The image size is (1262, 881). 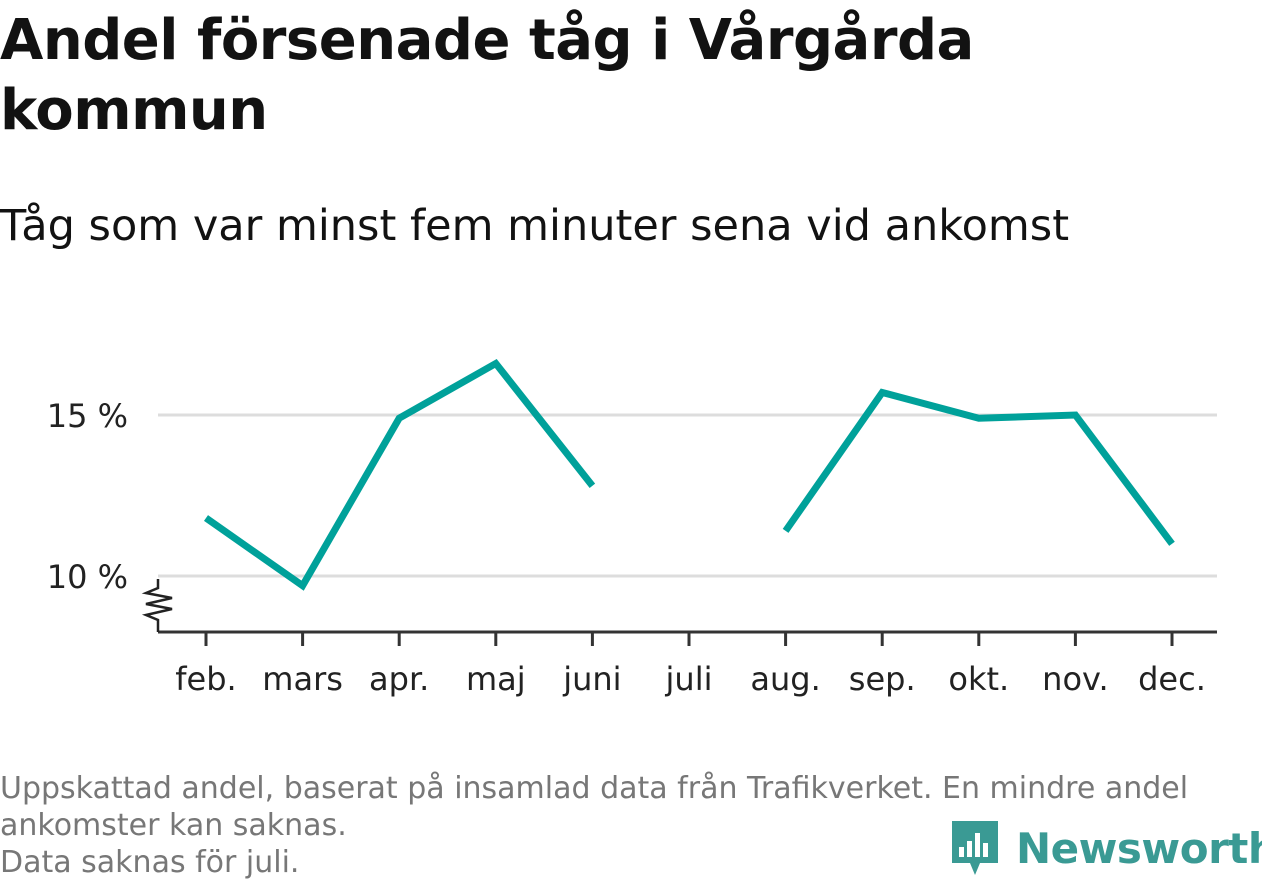 What do you see at coordinates (1075, 679) in the screenshot?
I see `x-tick-label: nov.` at bounding box center [1075, 679].